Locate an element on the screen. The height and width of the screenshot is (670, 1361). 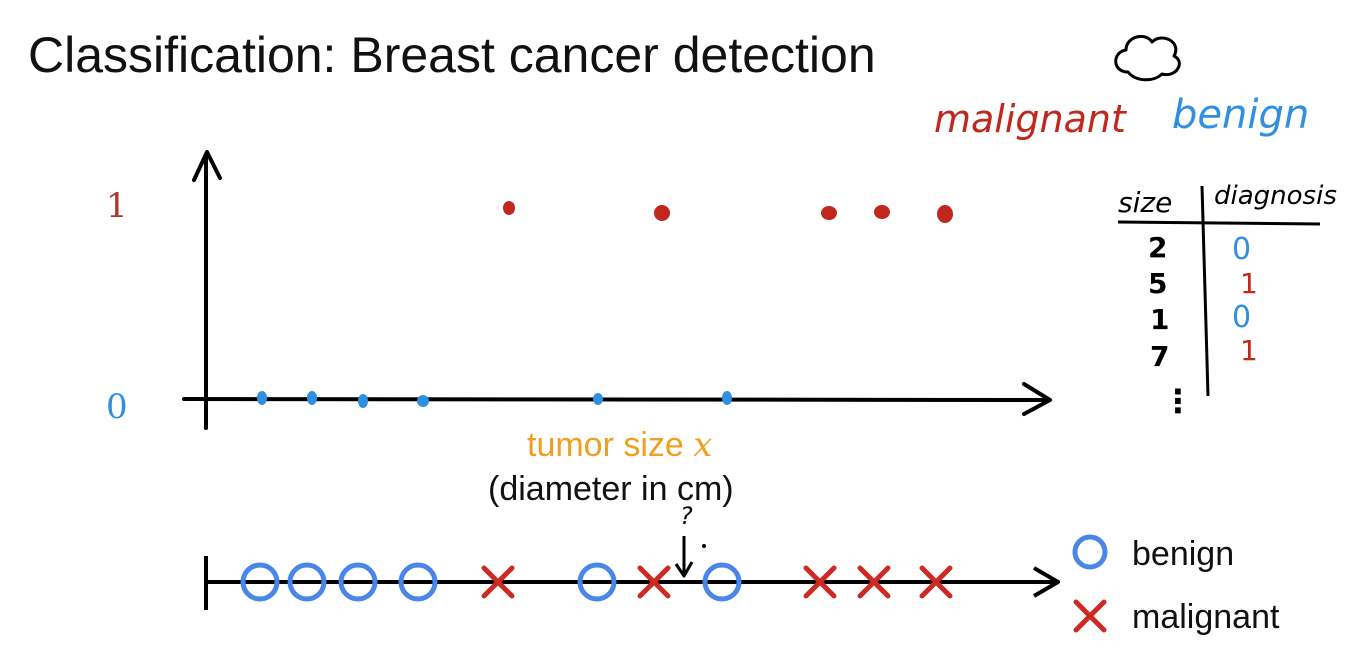
bottom-legend: benign malignant is located at coordinates (1176, 585).